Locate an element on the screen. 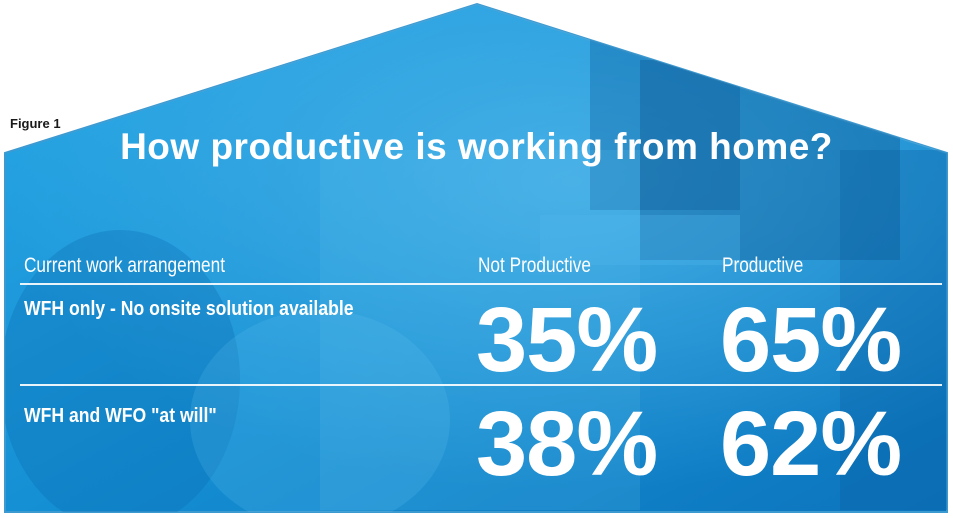  value-not-productive-row-2: 38% is located at coordinates (567, 444).